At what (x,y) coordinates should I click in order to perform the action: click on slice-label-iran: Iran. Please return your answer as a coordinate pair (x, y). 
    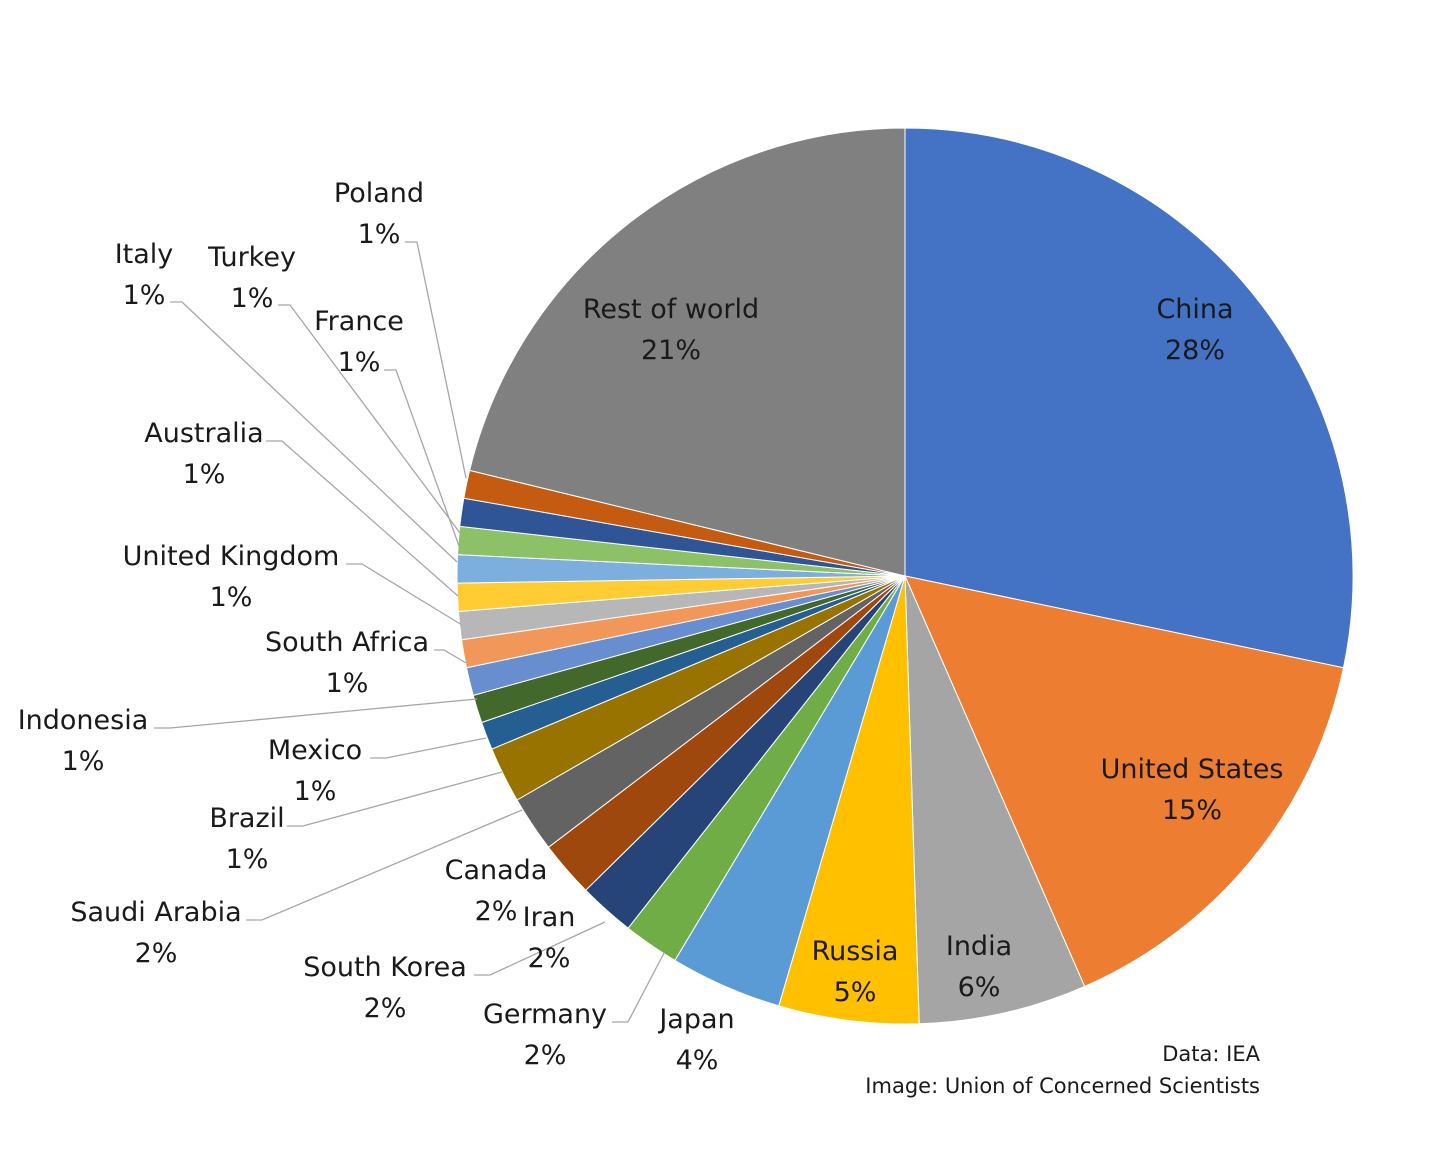
    Looking at the image, I should click on (549, 917).